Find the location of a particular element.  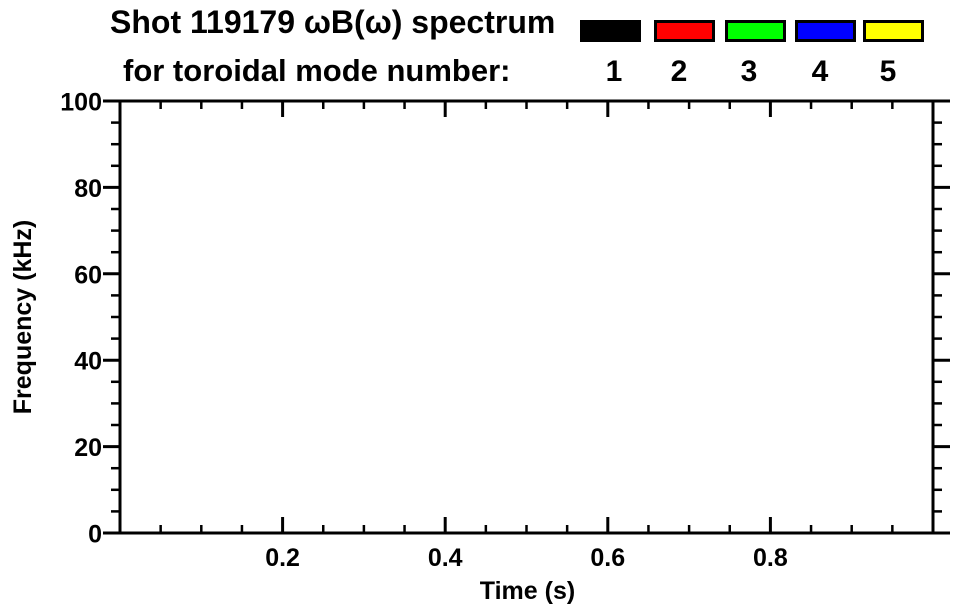

y-tick-label: 20 is located at coordinates (88, 448).